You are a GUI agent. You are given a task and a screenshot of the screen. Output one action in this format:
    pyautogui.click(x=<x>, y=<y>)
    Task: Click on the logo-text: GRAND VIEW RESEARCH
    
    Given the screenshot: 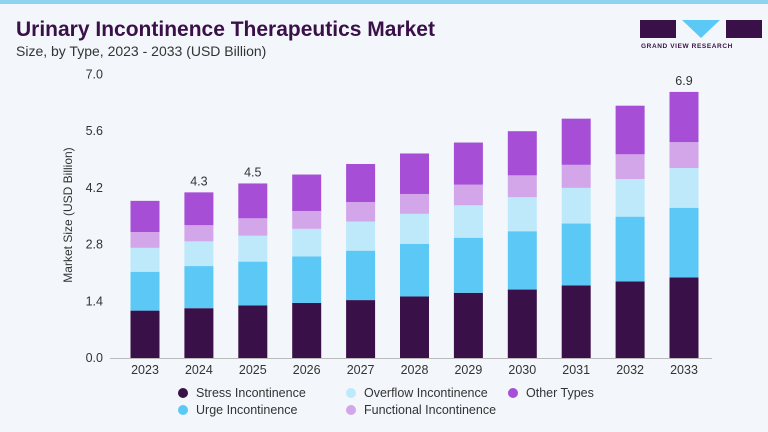 What is the action you would take?
    pyautogui.click(x=687, y=46)
    